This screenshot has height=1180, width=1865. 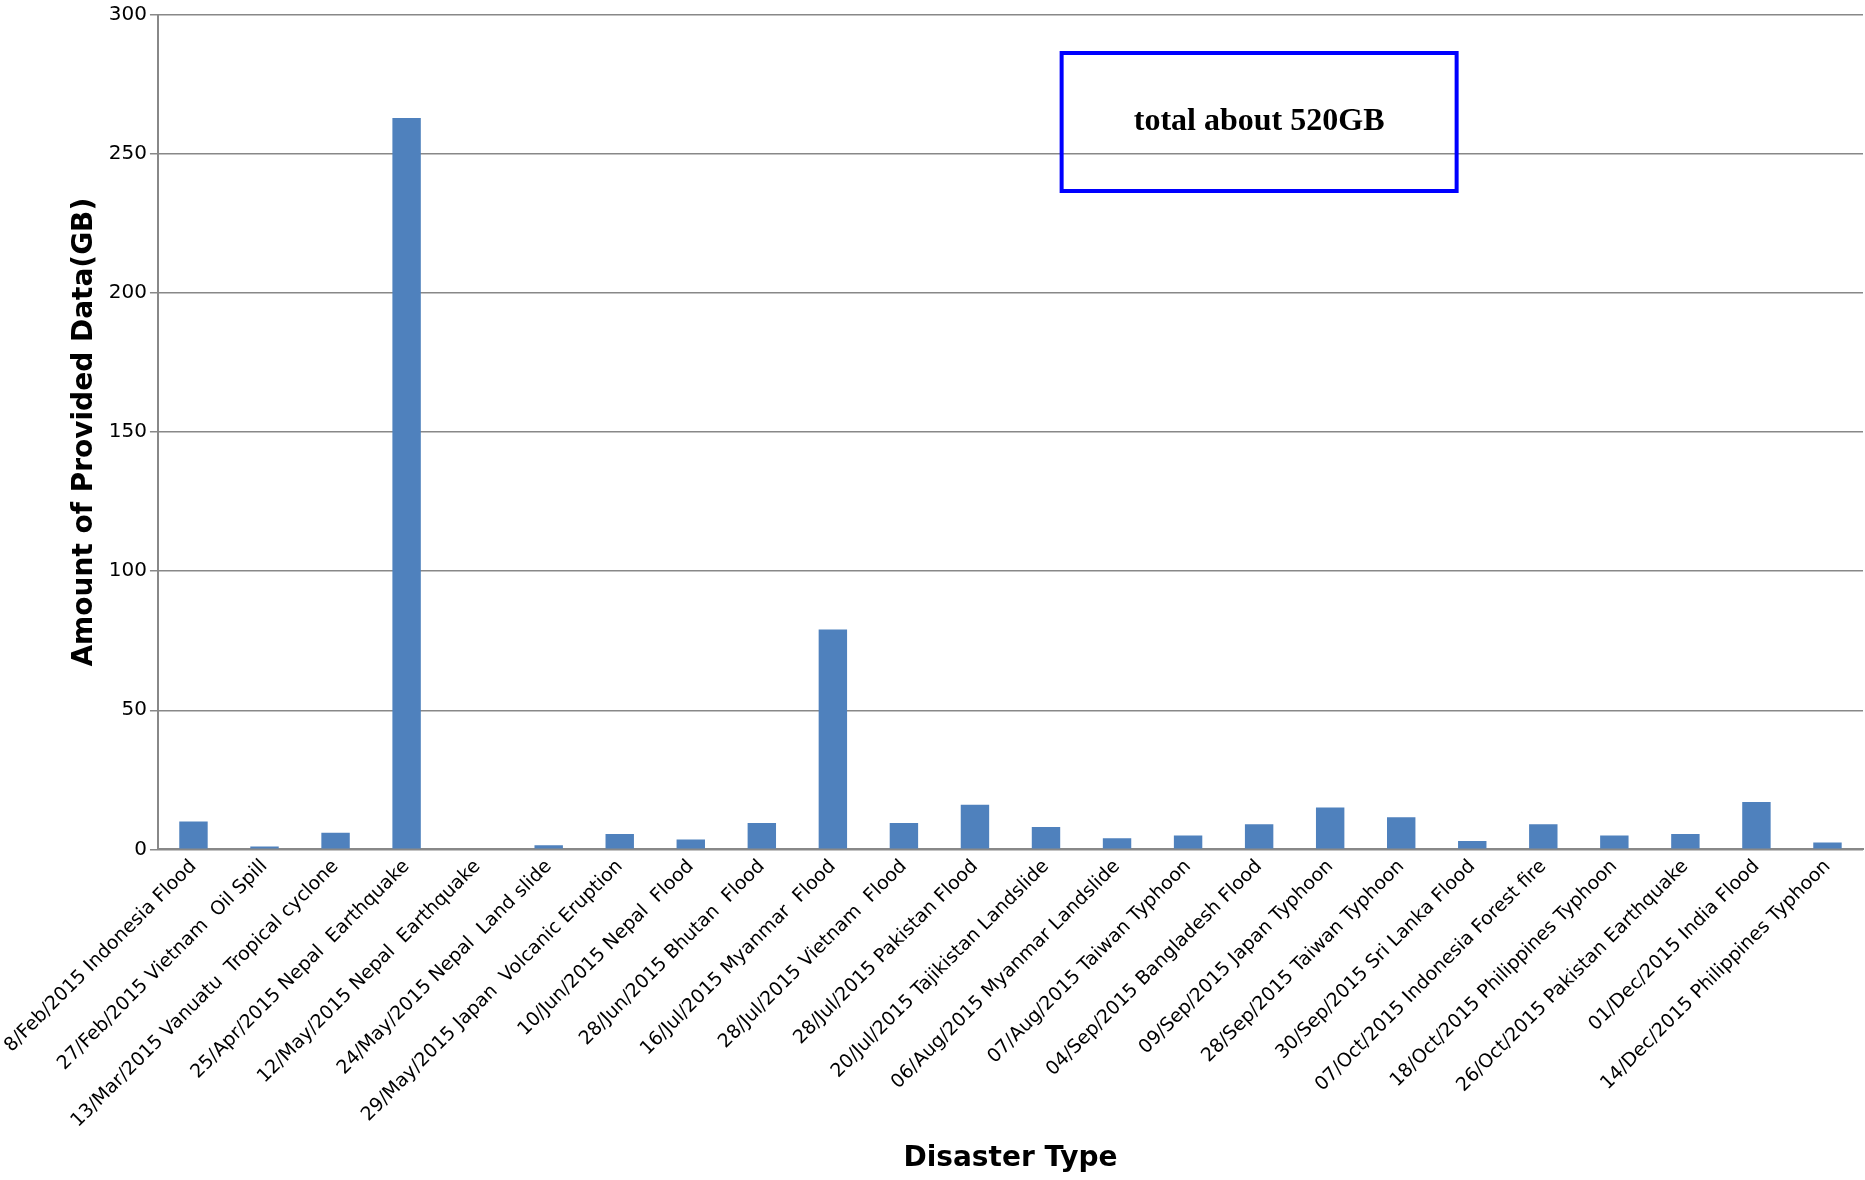 I want to click on y-axis-title: Amount of Provided Data(GB), so click(x=83, y=432).